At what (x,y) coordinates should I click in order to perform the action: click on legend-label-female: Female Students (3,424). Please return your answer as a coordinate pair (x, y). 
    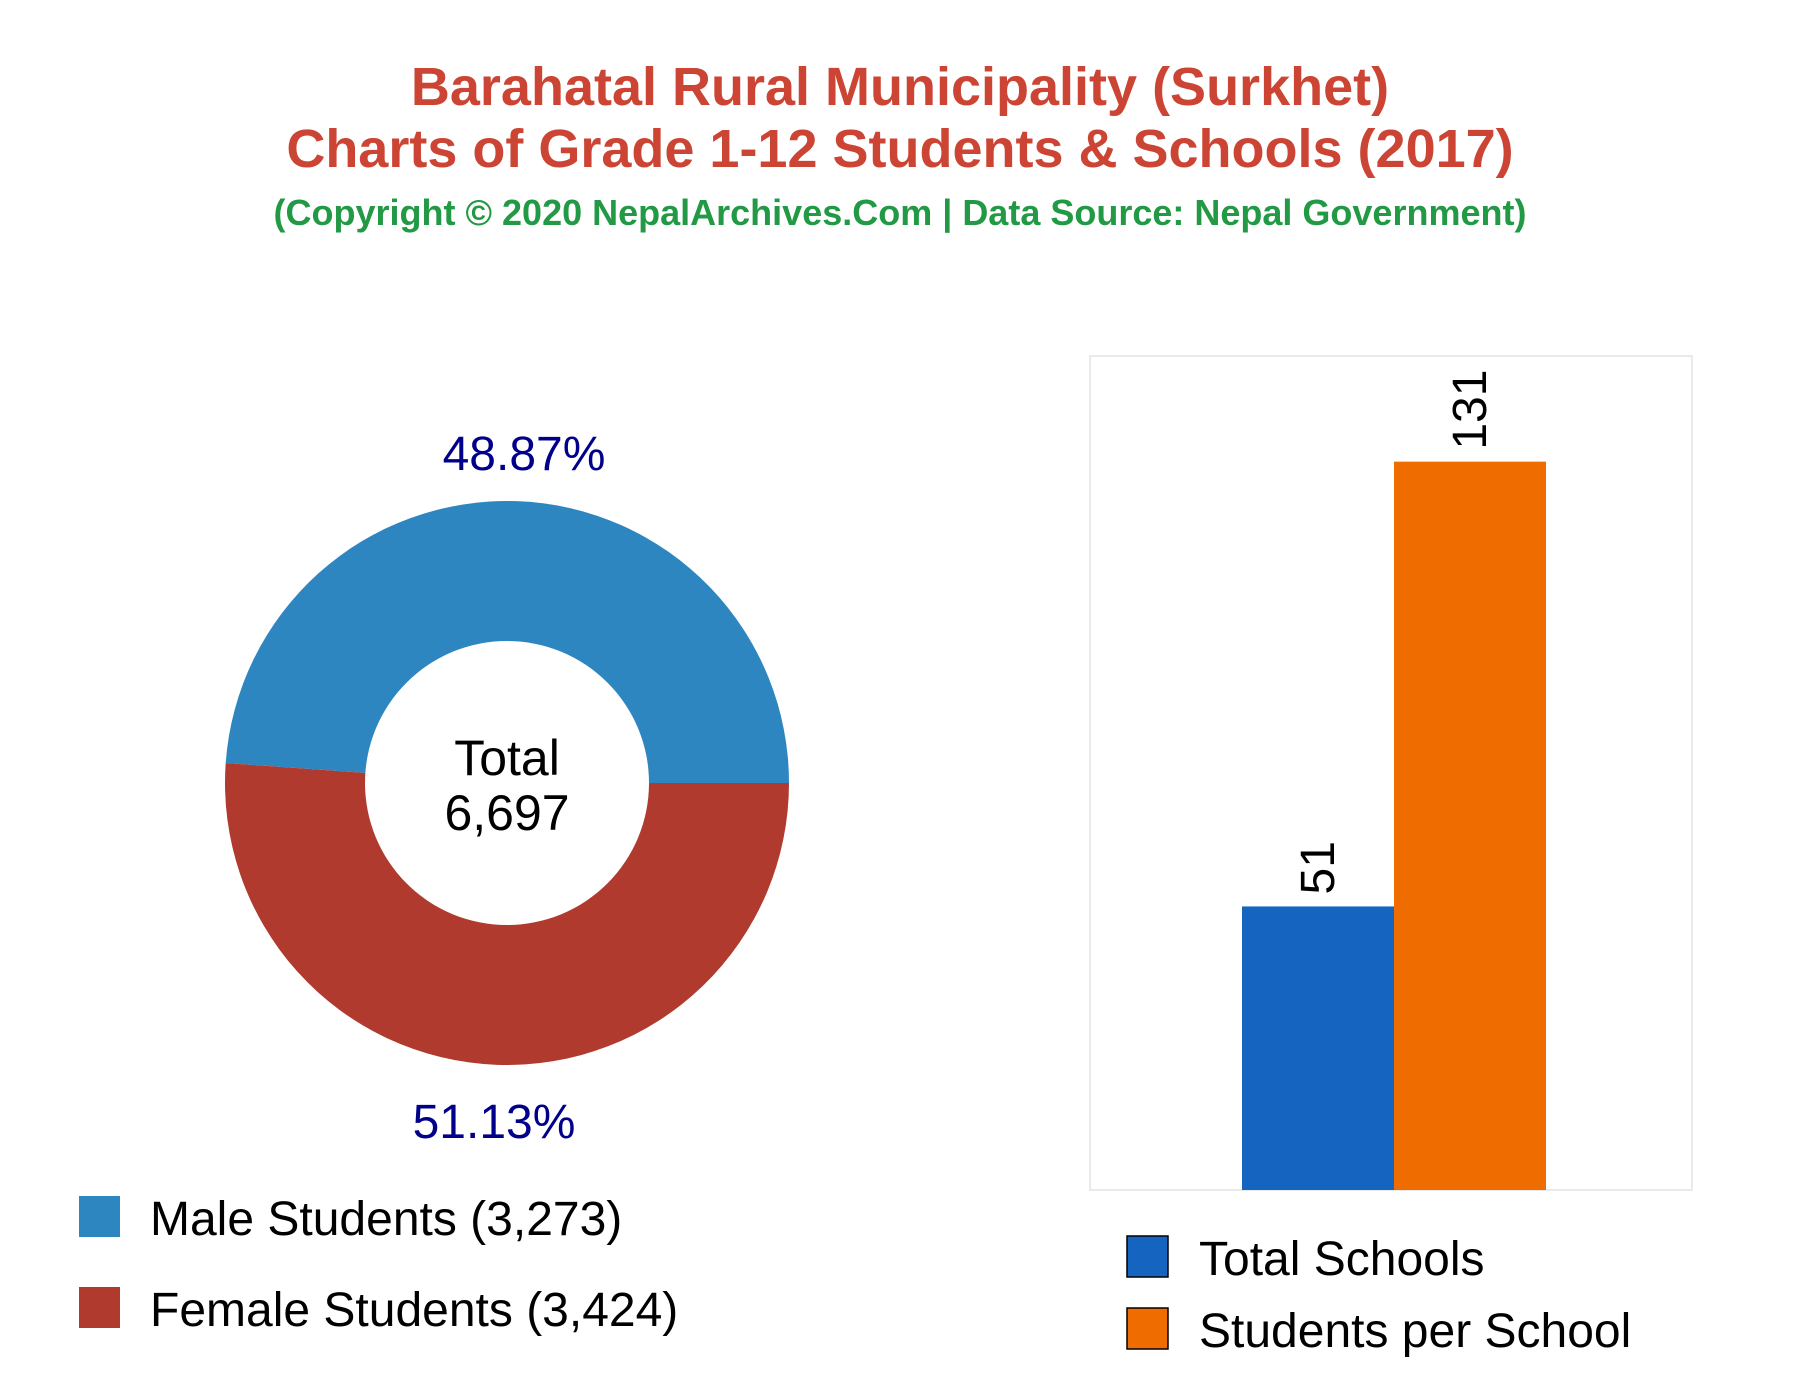
    Looking at the image, I should click on (414, 1310).